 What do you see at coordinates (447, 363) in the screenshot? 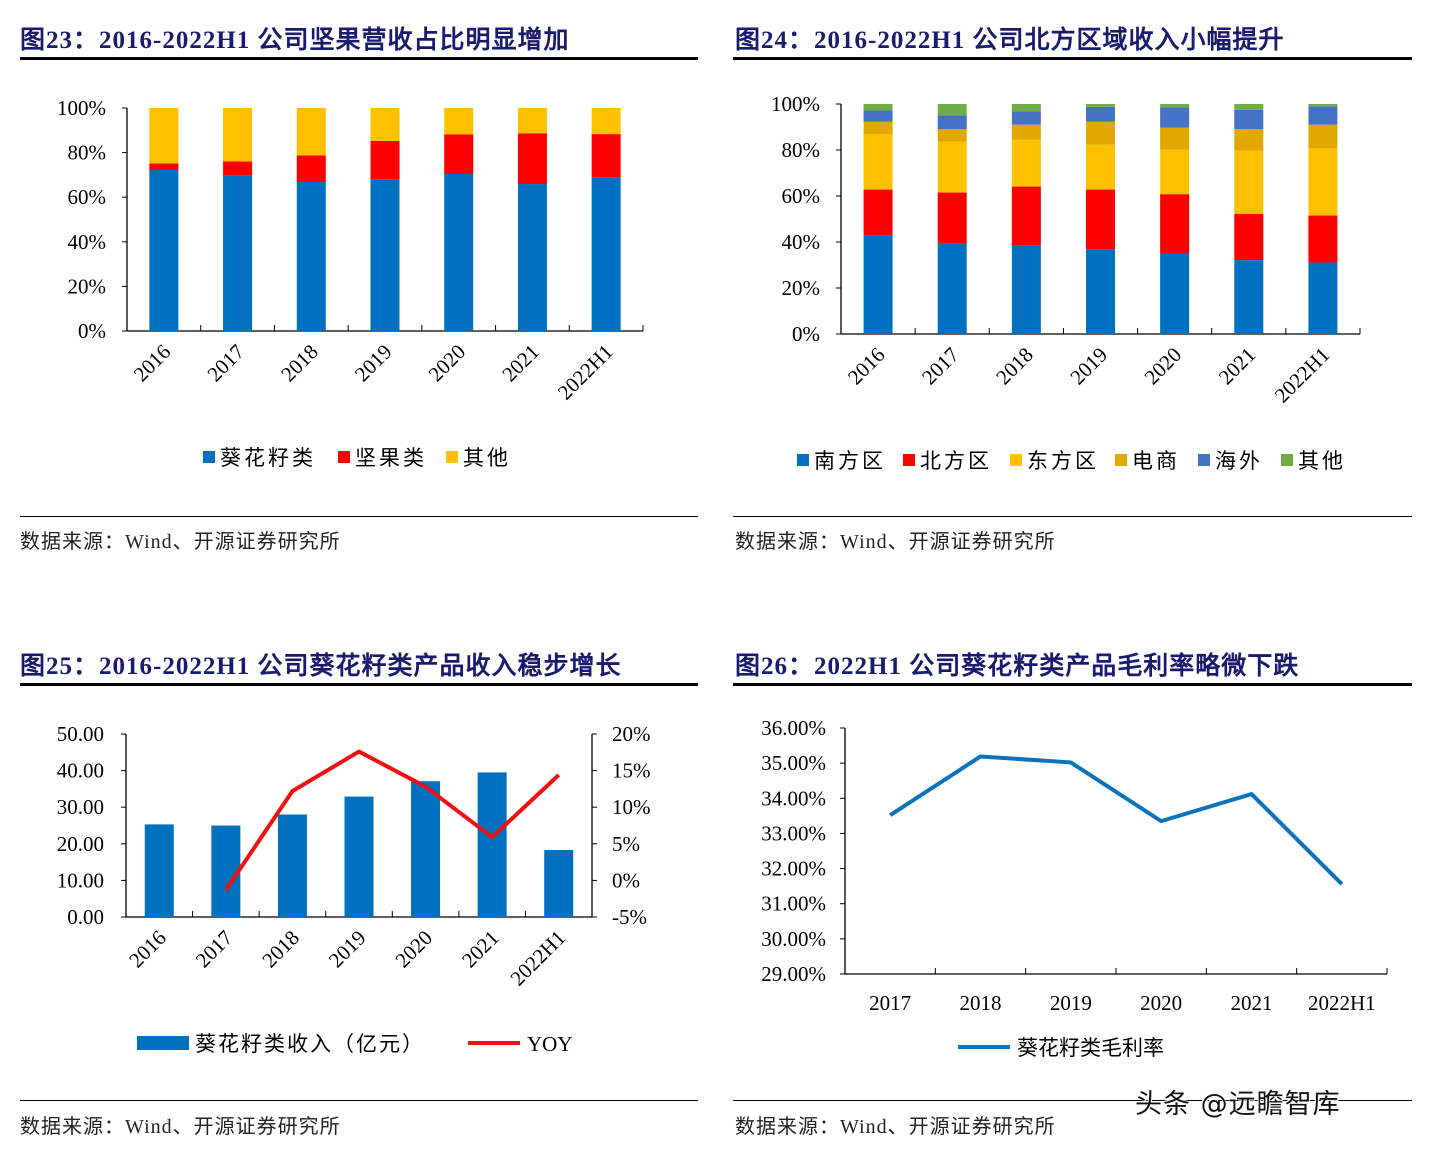
I see `fig23-x-tick-label: 2020` at bounding box center [447, 363].